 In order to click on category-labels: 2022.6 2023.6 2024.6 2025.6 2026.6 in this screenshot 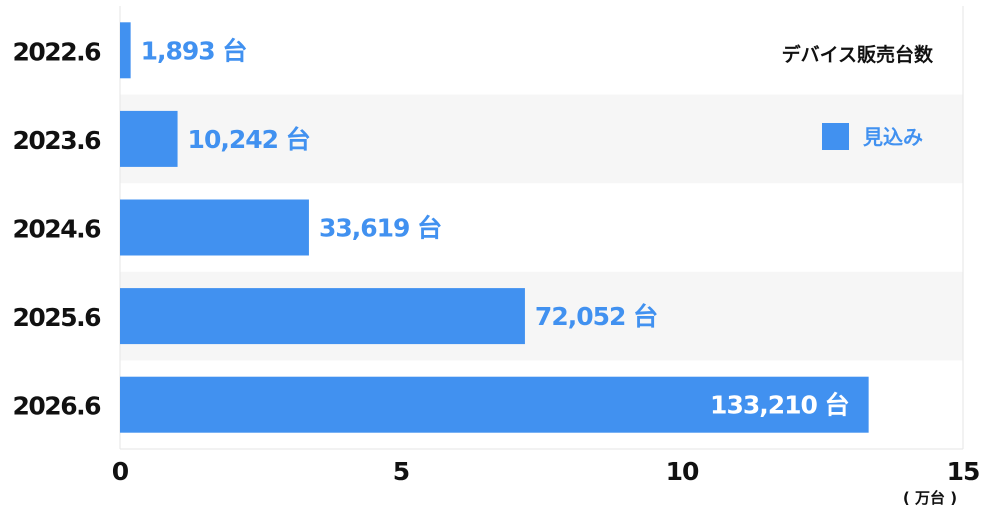, I will do `click(58, 229)`.